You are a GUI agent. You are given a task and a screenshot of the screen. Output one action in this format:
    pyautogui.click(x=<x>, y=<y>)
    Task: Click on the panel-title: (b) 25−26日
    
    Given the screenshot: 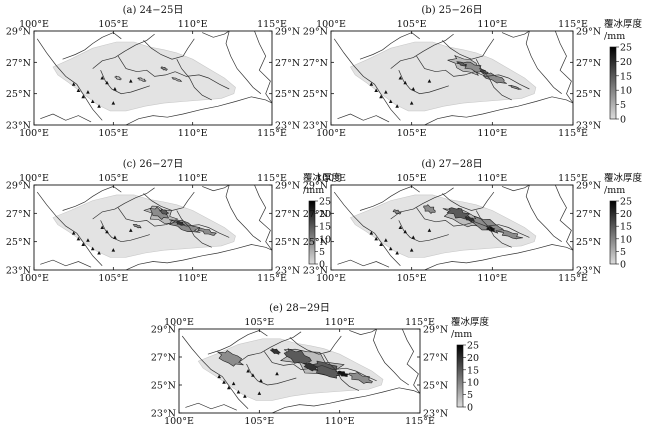 What is the action you would take?
    pyautogui.click(x=451, y=10)
    